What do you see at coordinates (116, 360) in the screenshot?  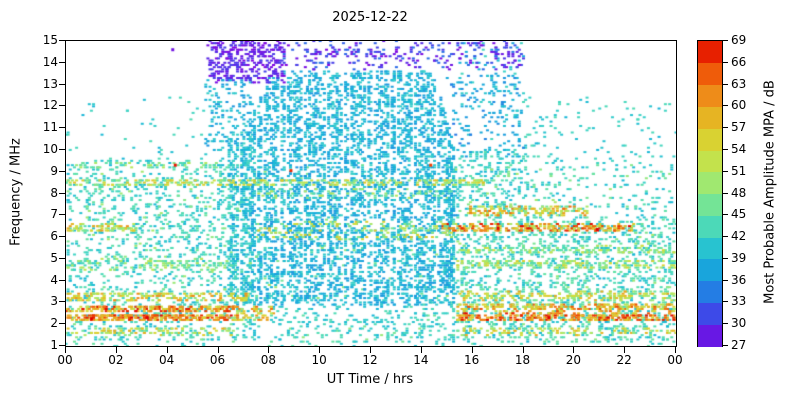 I see `x-tick-label: 02` at bounding box center [116, 360].